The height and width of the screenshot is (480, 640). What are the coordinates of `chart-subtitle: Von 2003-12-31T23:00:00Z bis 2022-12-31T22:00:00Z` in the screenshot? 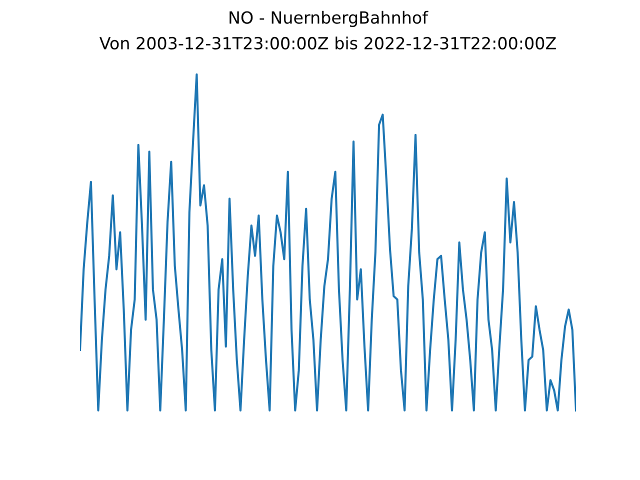 It's located at (327, 43).